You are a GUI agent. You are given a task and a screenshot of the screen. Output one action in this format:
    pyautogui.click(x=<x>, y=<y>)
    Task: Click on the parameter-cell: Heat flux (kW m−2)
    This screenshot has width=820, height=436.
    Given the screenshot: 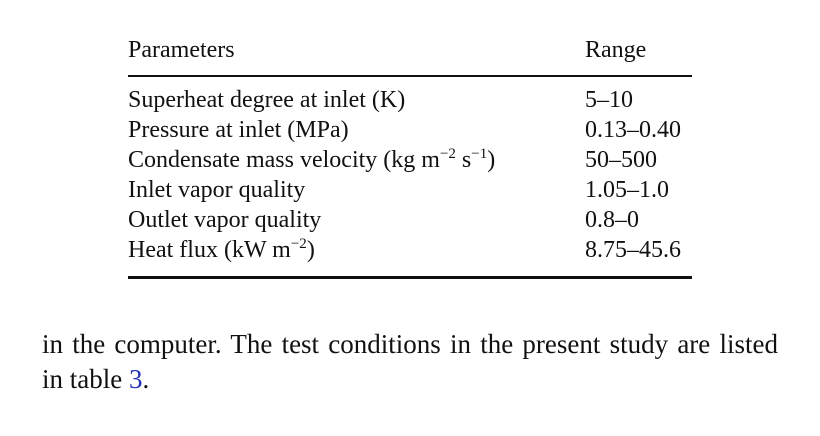 What is the action you would take?
    pyautogui.click(x=221, y=250)
    